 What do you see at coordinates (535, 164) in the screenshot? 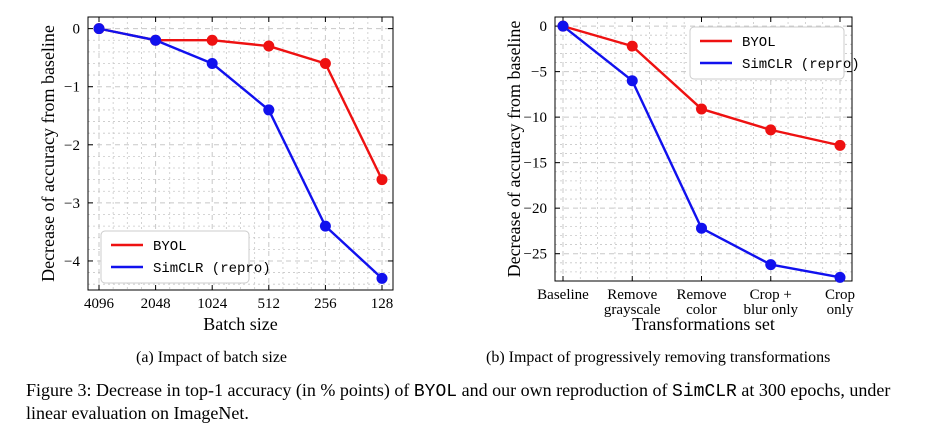
I see `y-tick-label: −15` at bounding box center [535, 164].